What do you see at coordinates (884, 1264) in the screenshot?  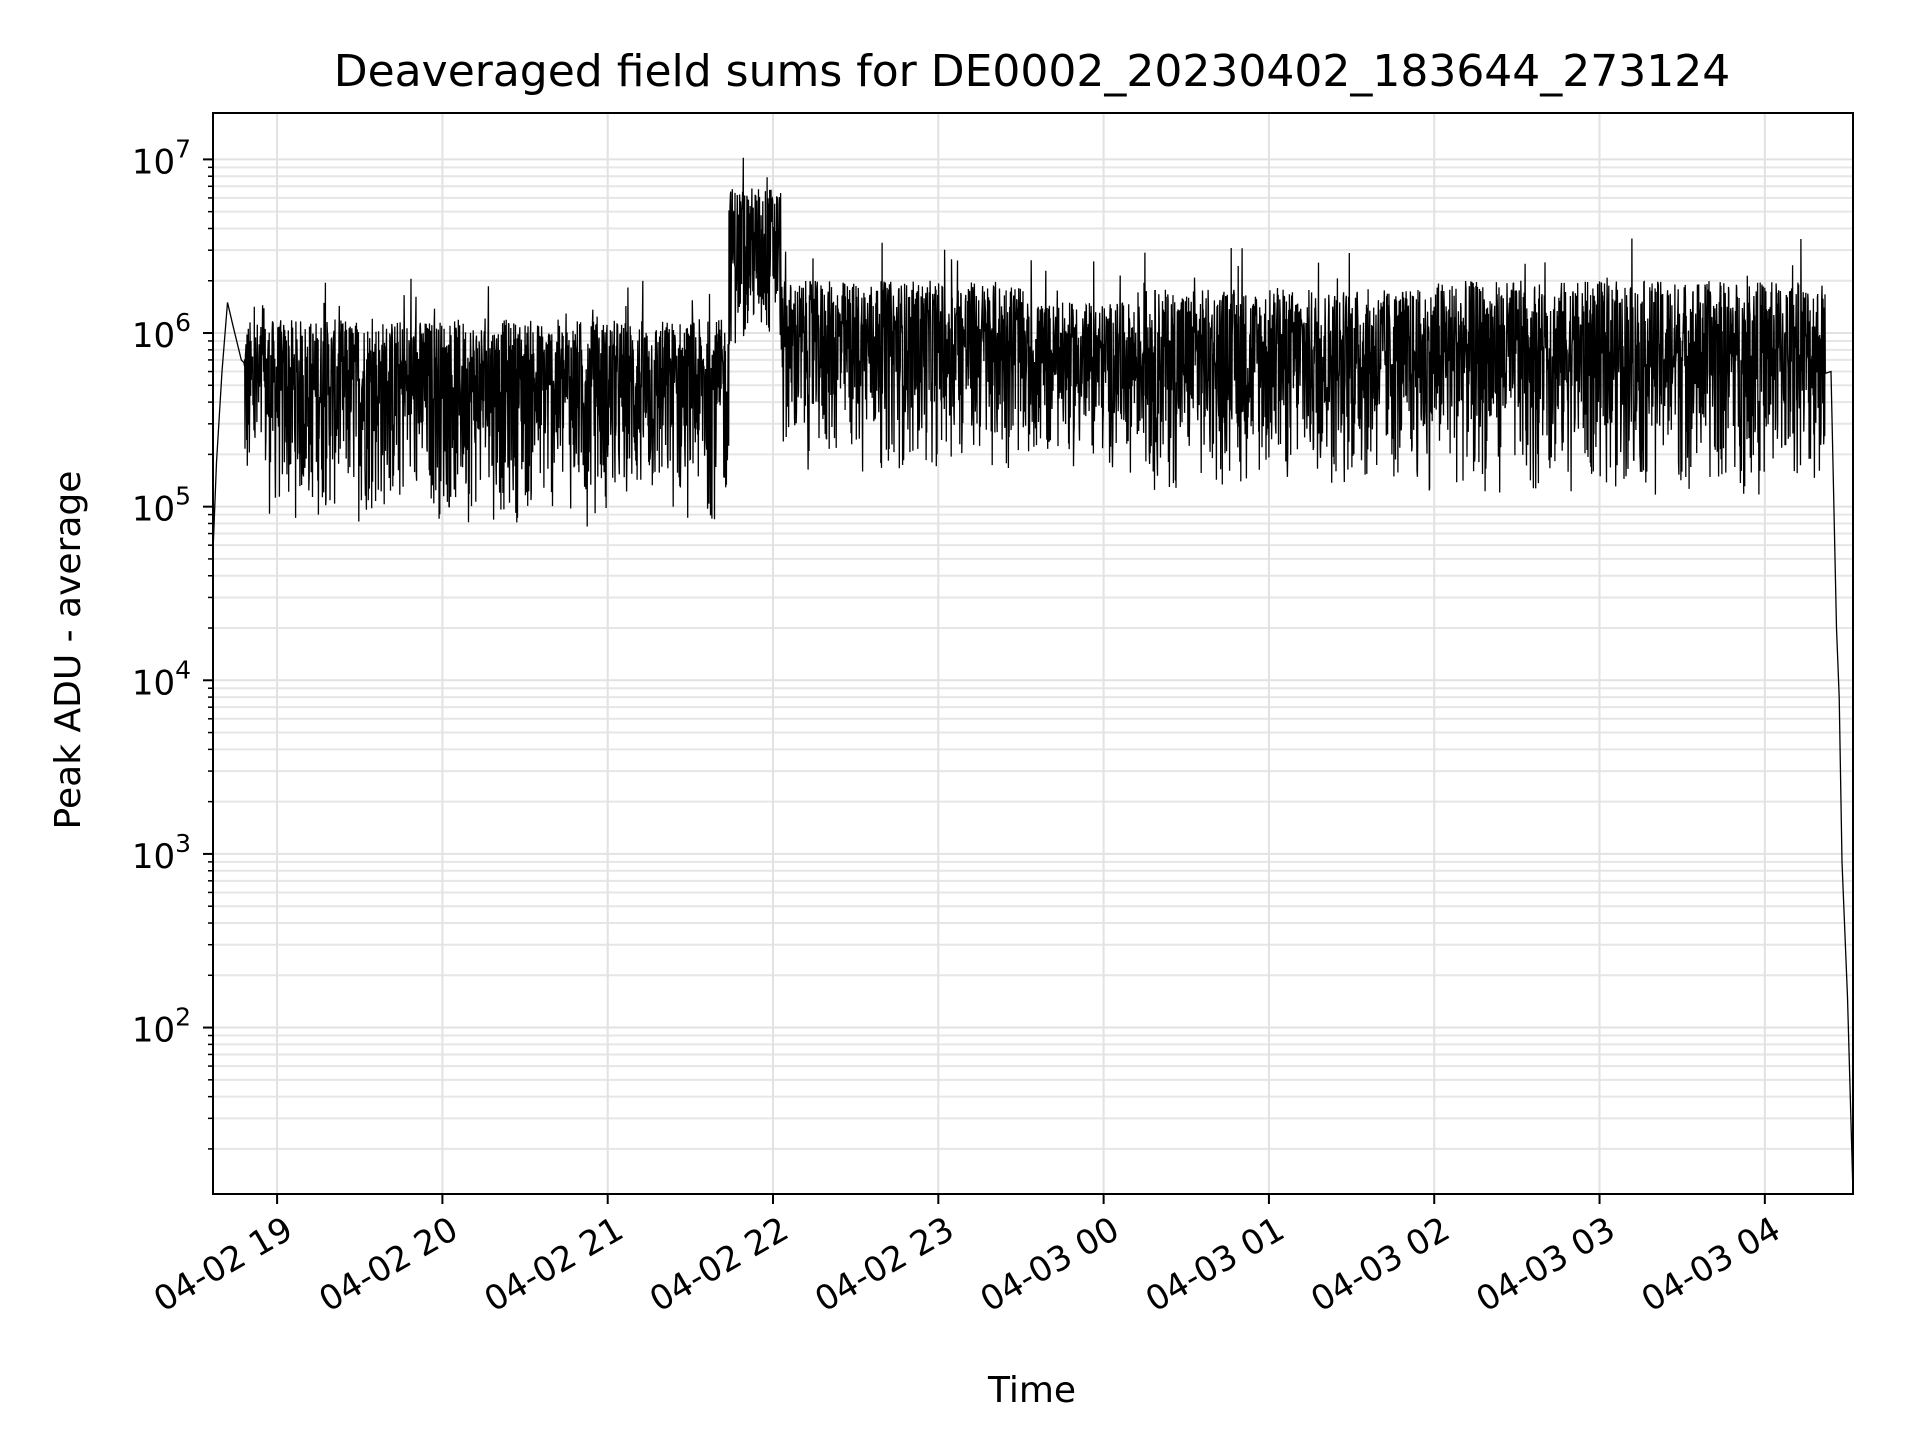 I see `x-tick-label: 04-02 23` at bounding box center [884, 1264].